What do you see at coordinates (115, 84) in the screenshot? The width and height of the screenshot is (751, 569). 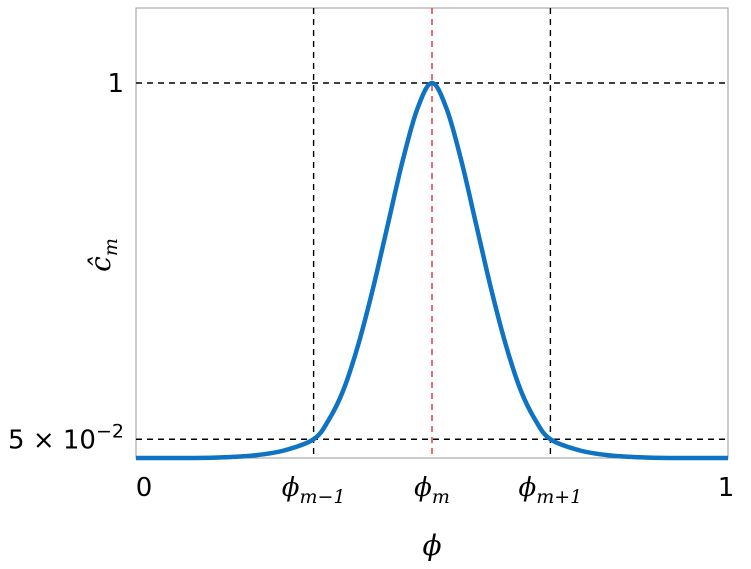 I see `y-tick-label-1: 1` at bounding box center [115, 84].